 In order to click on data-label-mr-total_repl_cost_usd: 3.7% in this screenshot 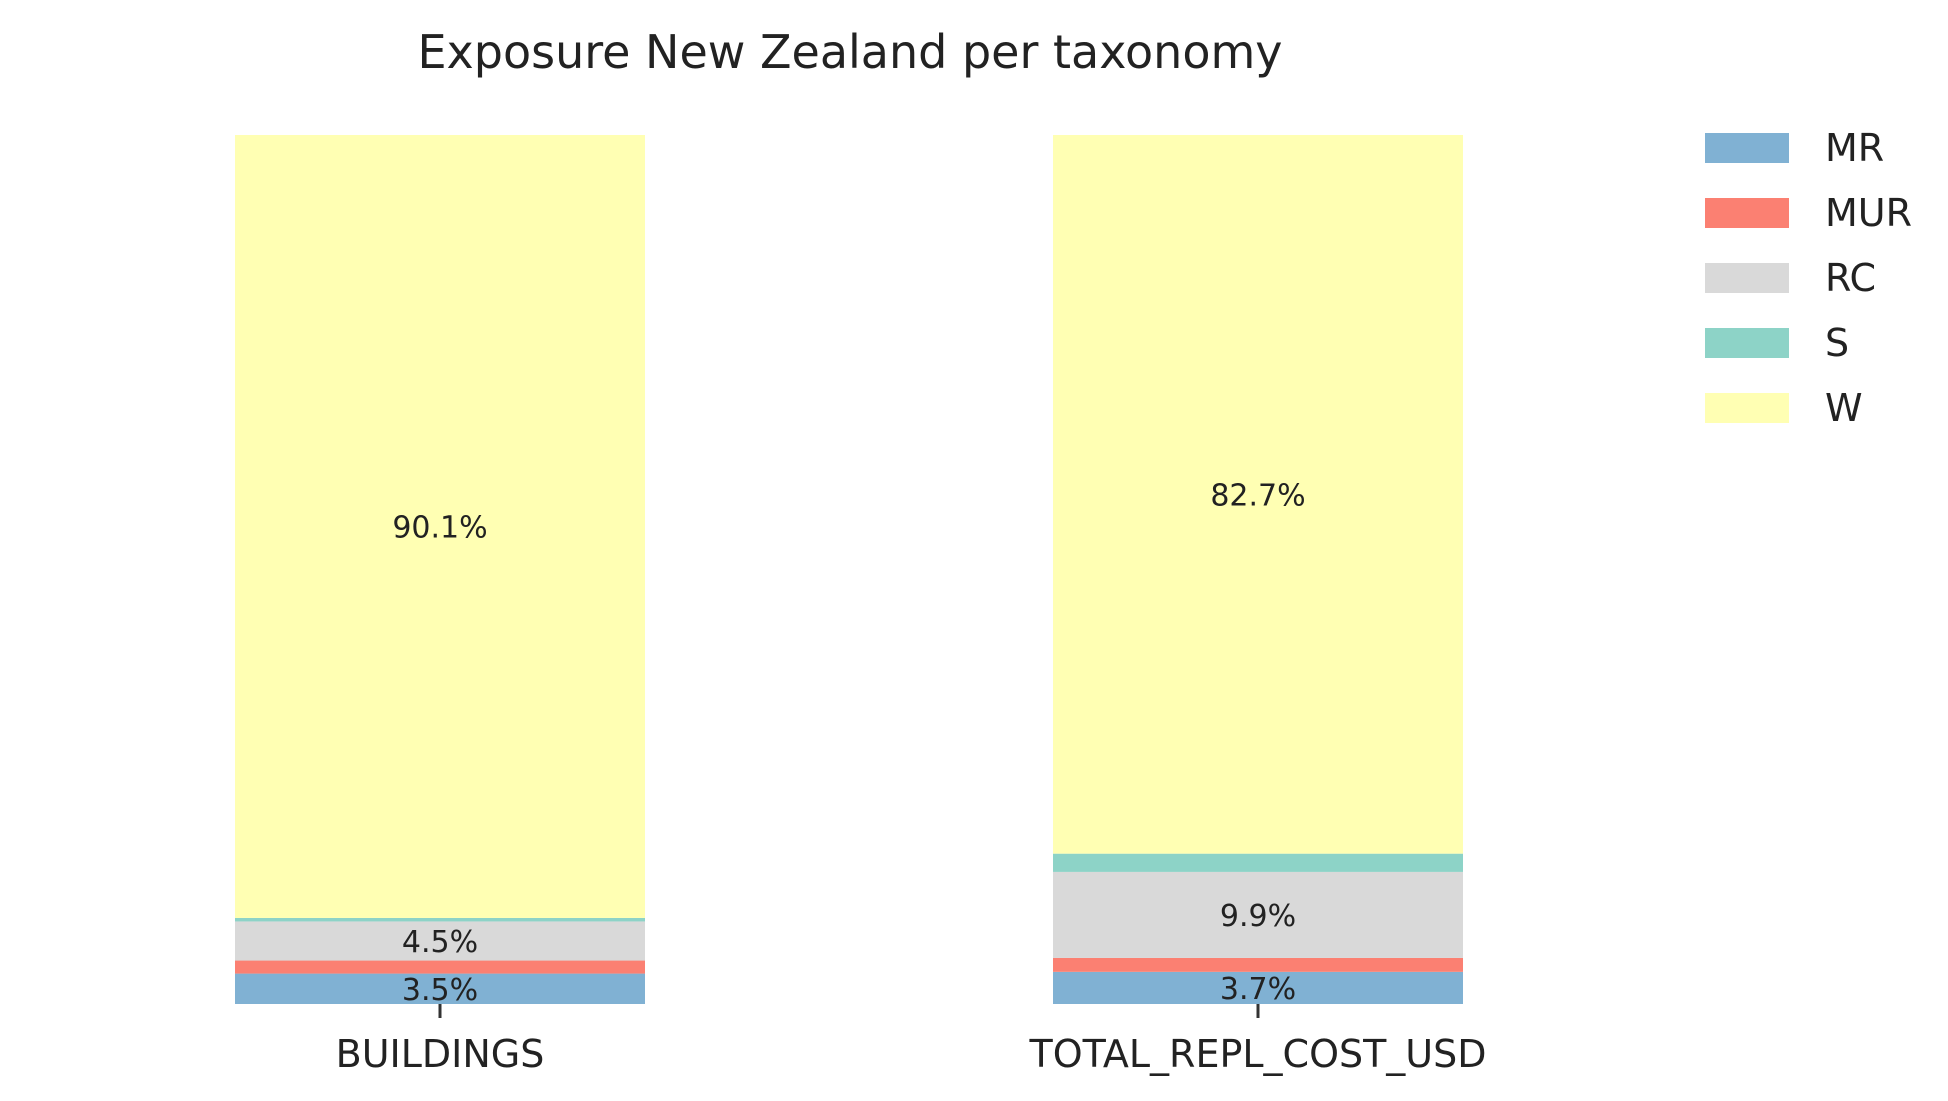, I will do `click(1258, 989)`.